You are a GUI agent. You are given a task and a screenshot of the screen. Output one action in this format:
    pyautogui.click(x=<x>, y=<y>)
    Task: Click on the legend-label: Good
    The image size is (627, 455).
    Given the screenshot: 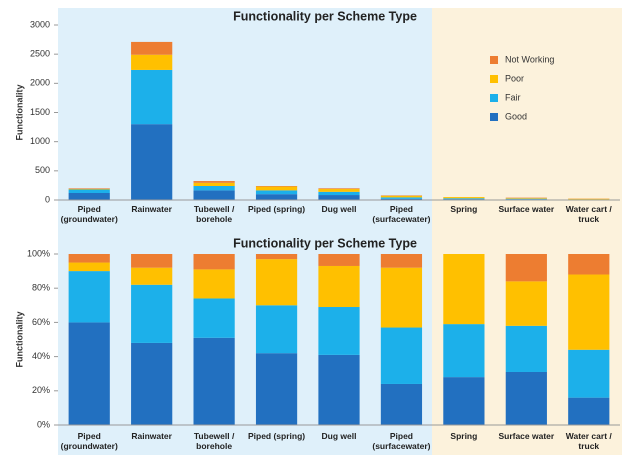 What is the action you would take?
    pyautogui.click(x=516, y=116)
    